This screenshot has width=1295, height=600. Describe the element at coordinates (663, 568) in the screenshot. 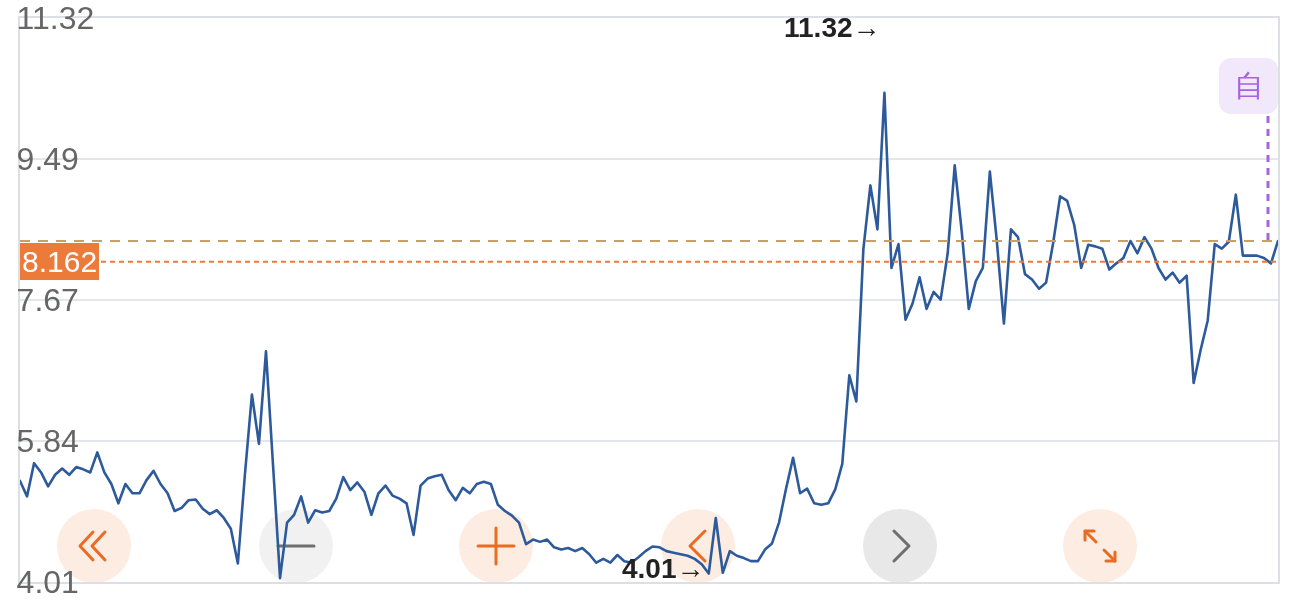

I see `annotation: 4.01→` at that location.